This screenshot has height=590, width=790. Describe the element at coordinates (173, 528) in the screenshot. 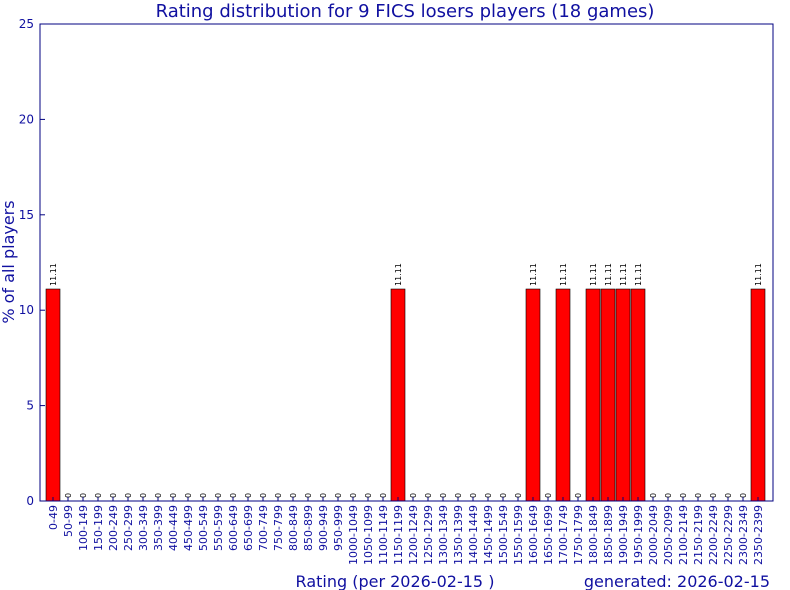

I see `x-tick-label: 400-449` at that location.